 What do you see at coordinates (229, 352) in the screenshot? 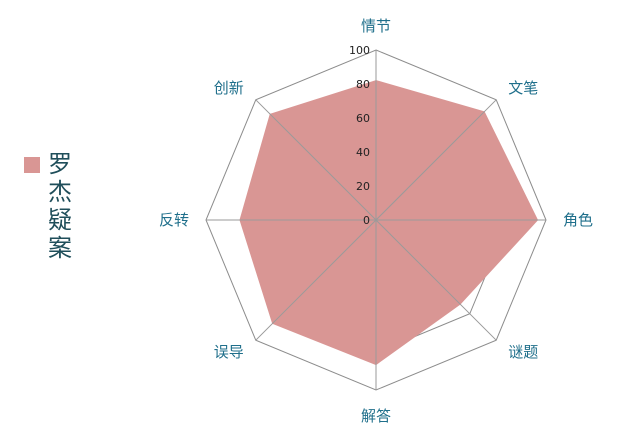
I see `axis-label-5: 误导` at bounding box center [229, 352].